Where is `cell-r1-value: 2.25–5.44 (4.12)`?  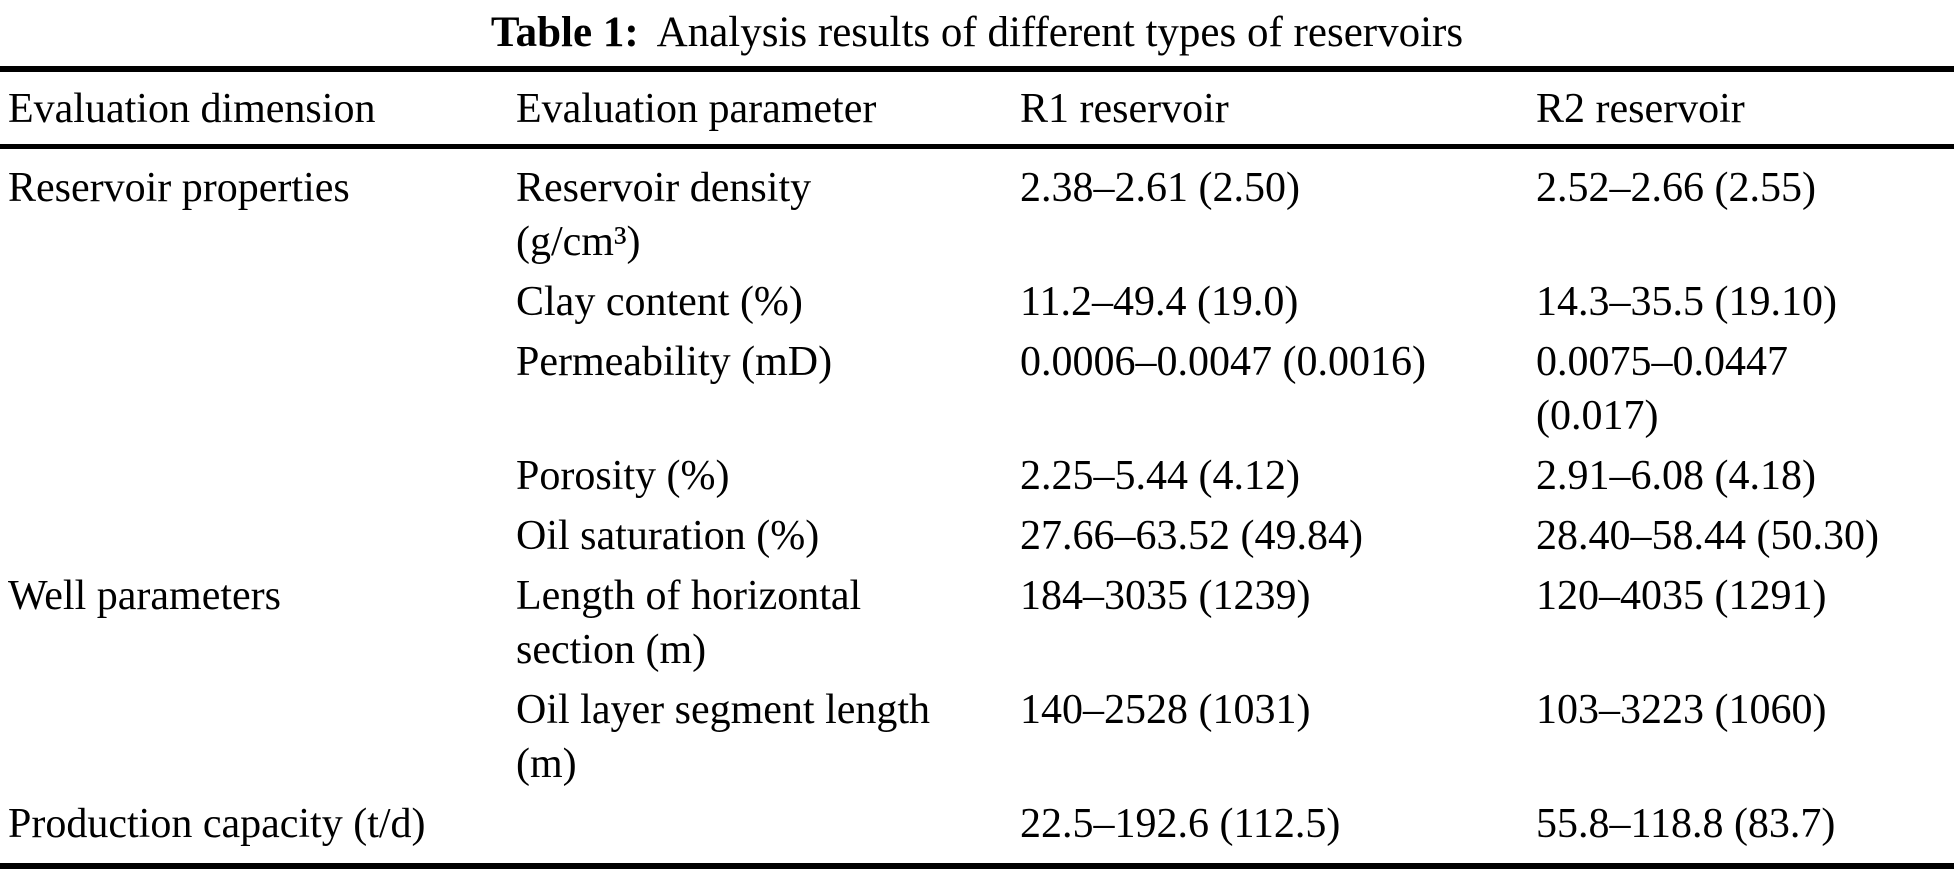 cell-r1-value: 2.25–5.44 (4.12) is located at coordinates (1278, 476).